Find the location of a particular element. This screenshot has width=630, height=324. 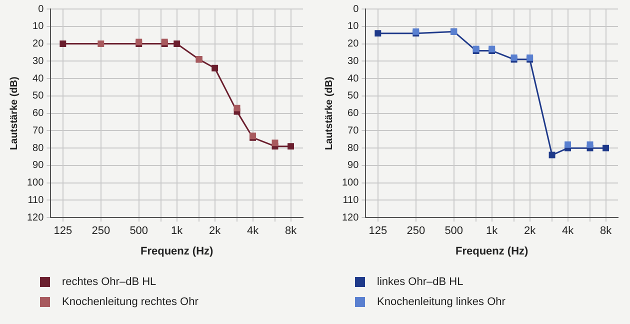

legend-label: linkes Ohr–dB HL is located at coordinates (420, 282).